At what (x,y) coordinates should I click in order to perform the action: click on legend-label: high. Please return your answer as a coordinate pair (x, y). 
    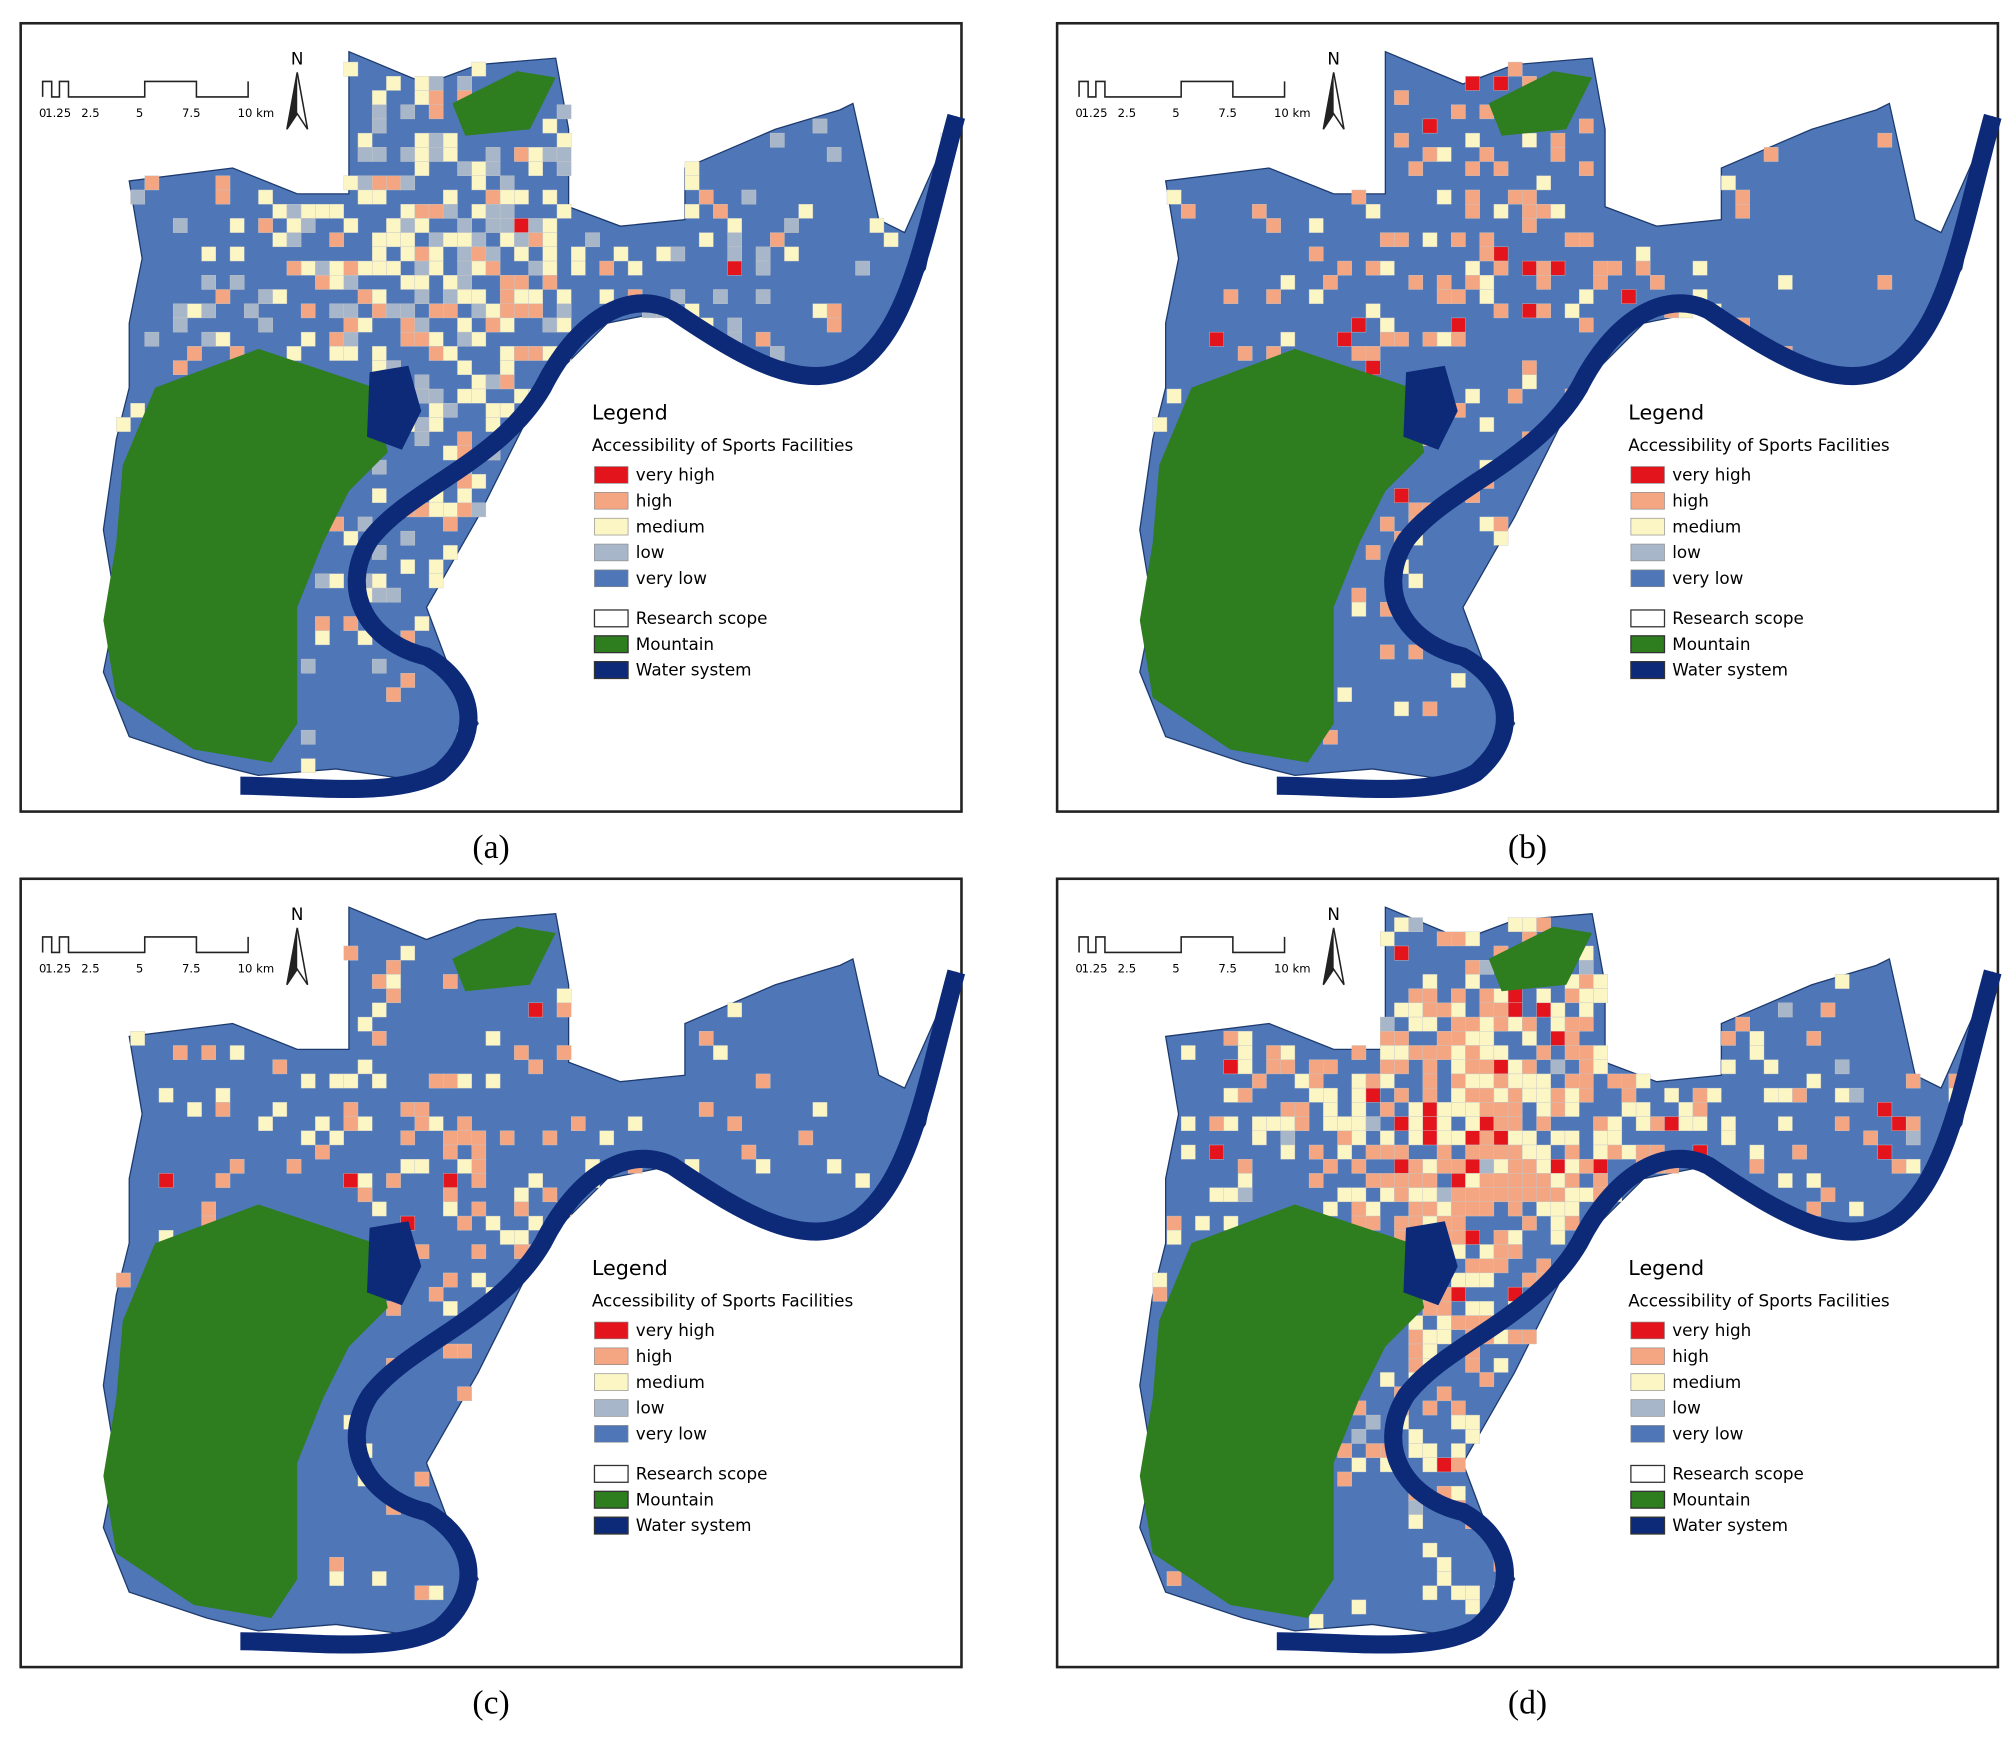
    Looking at the image, I should click on (1690, 1356).